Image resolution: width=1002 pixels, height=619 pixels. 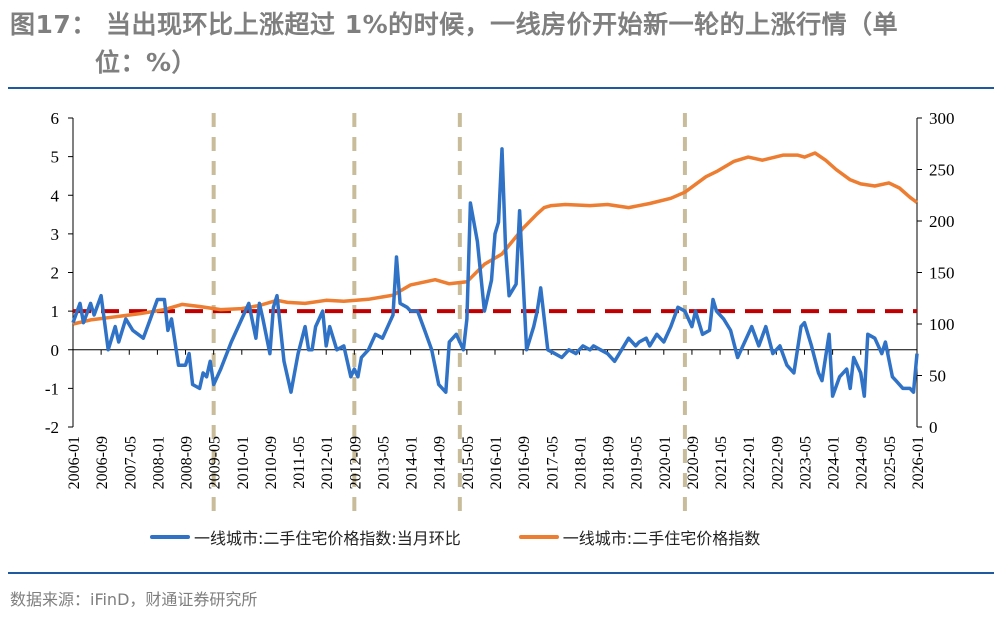 What do you see at coordinates (805, 462) in the screenshot?
I see `svg-text: 2023-05` at bounding box center [805, 462].